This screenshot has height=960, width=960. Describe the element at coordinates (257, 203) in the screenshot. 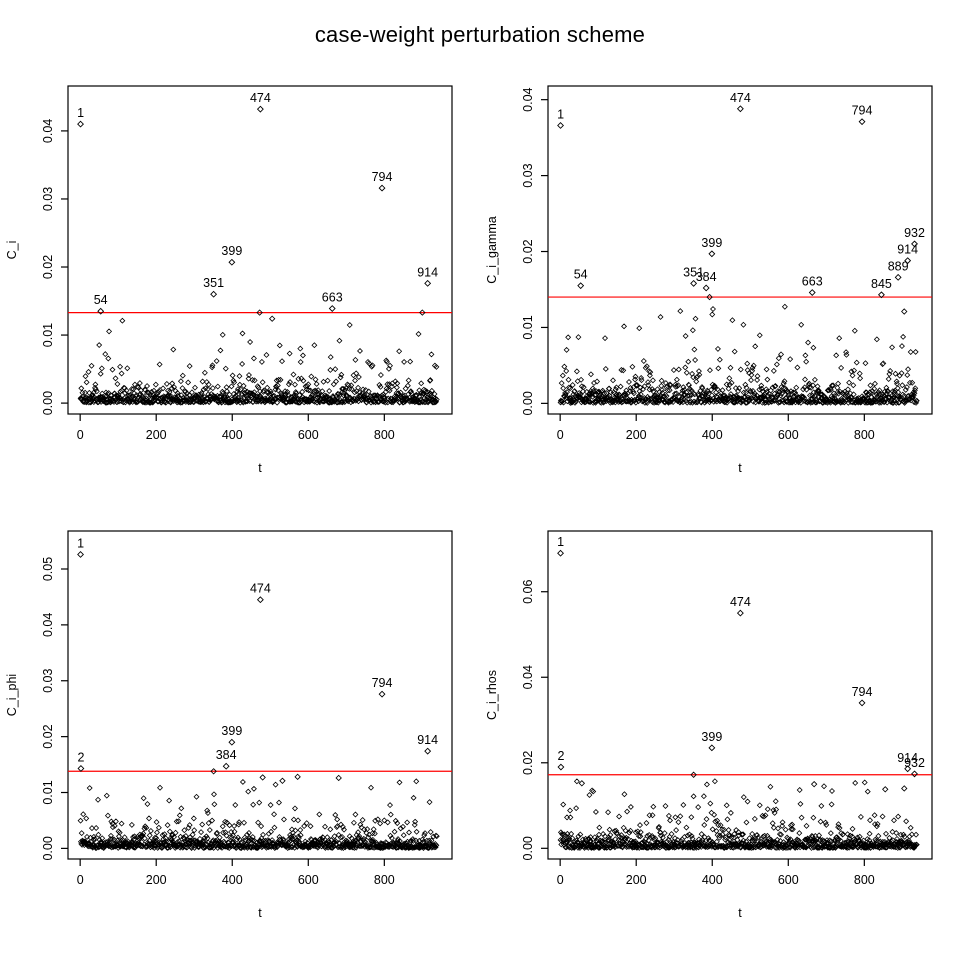

I see `labeled-outlier-points: 1 474 794 399 914 351 663 54` at that location.